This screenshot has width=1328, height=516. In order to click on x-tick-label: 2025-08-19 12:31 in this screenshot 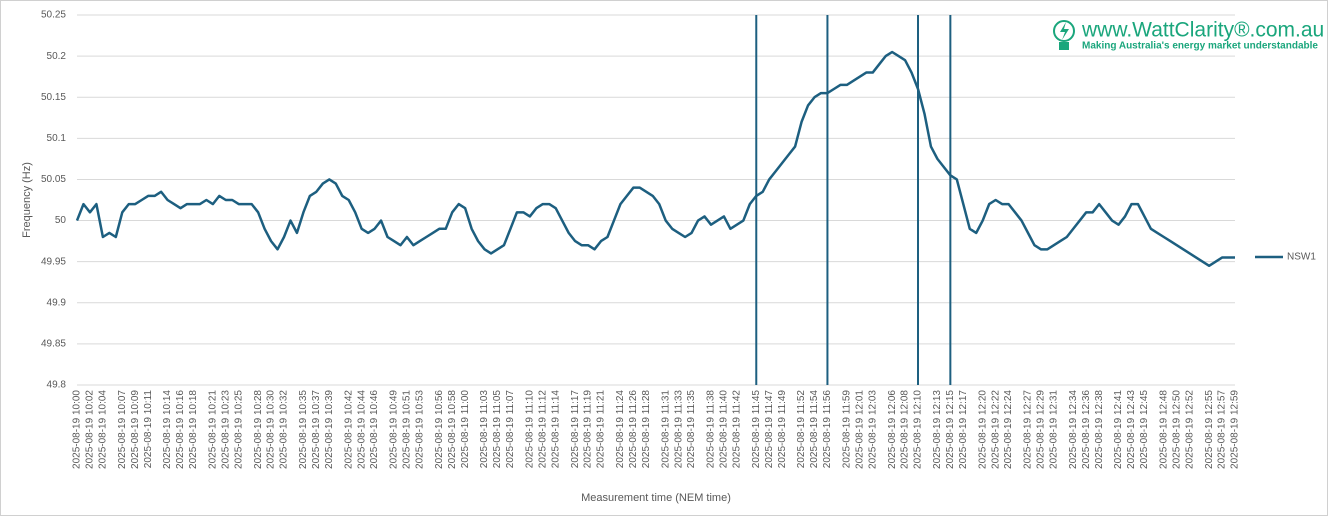, I will do `click(1054, 429)`.